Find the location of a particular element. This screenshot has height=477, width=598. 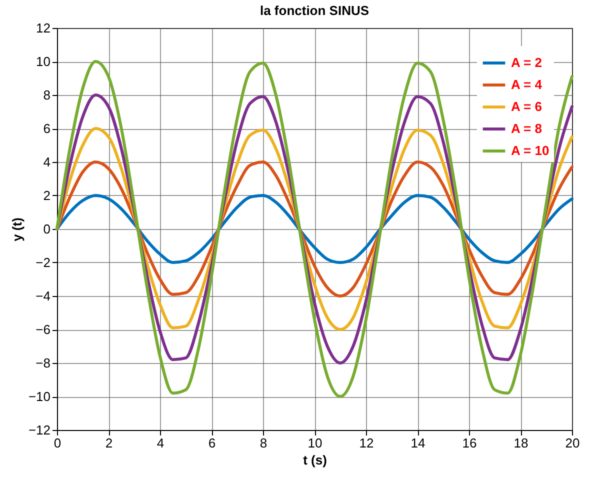

y-tick-label: −12 is located at coordinates (39, 430).